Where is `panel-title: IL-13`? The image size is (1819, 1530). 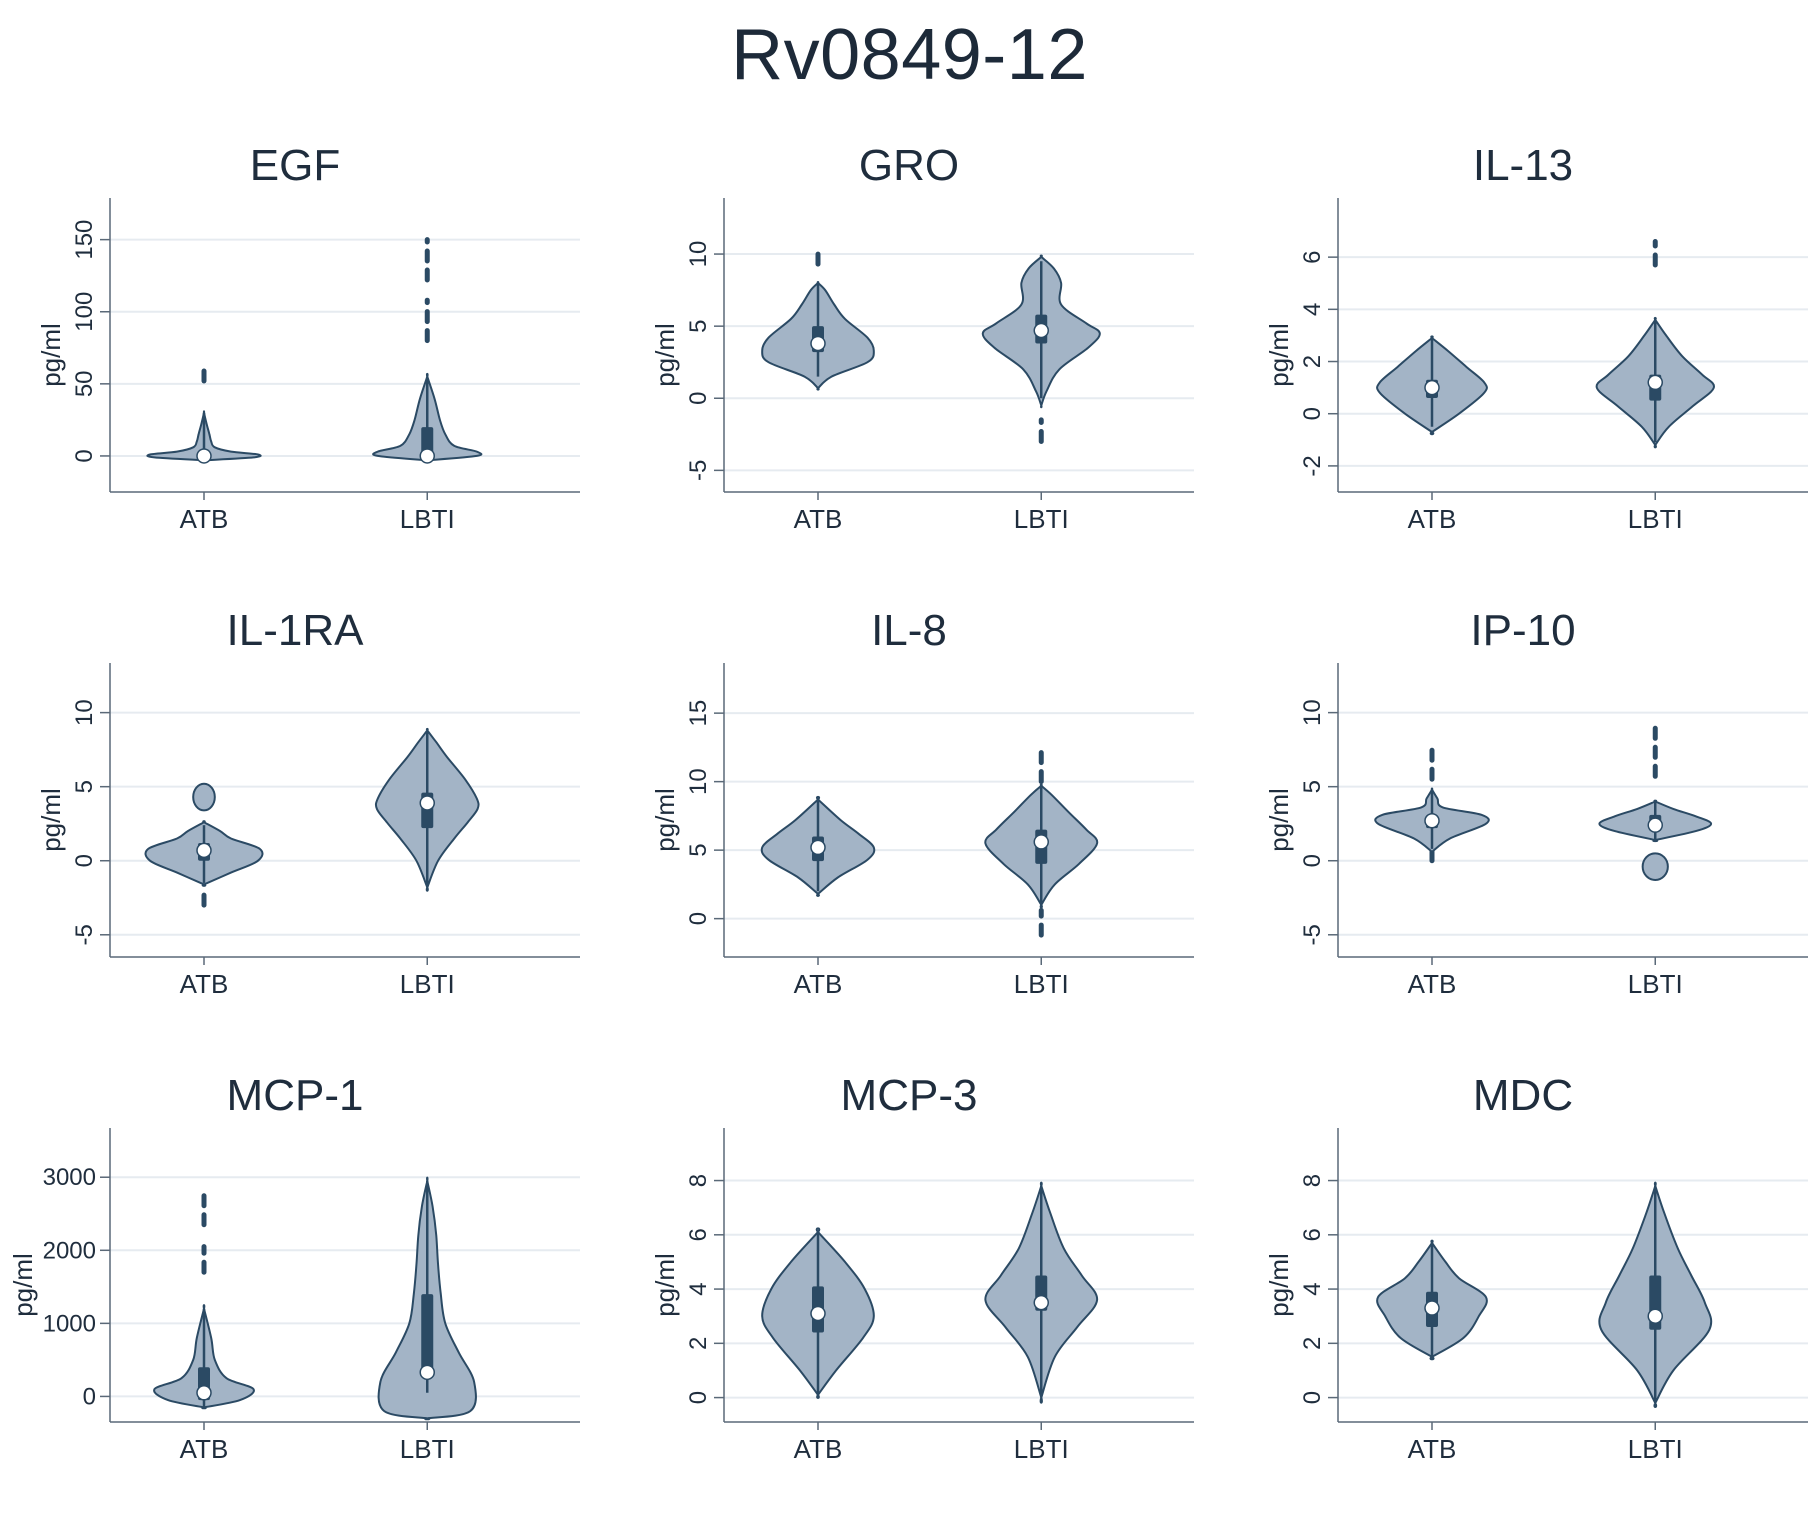
panel-title: IL-13 is located at coordinates (1523, 165).